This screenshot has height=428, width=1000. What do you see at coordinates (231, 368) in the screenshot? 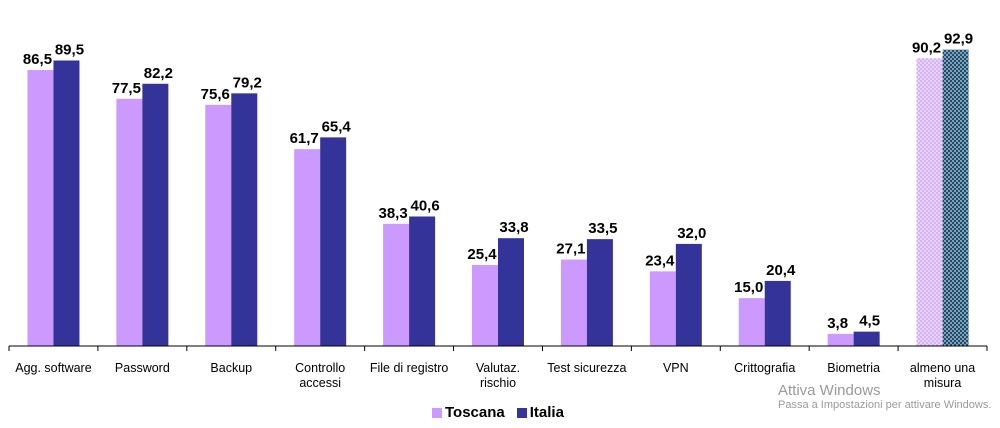
I see `category-label: Backup` at bounding box center [231, 368].